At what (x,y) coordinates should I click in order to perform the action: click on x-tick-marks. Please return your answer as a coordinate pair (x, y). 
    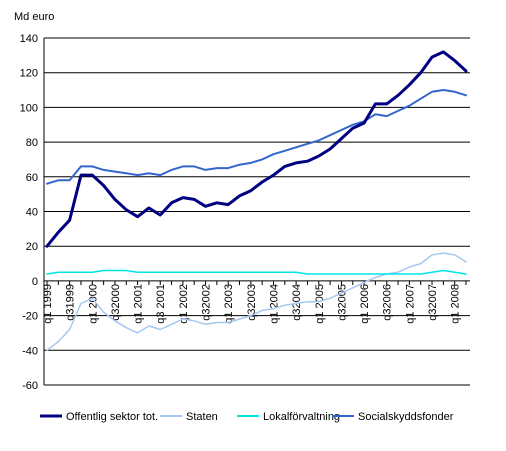
    Looking at the image, I should click on (256, 283).